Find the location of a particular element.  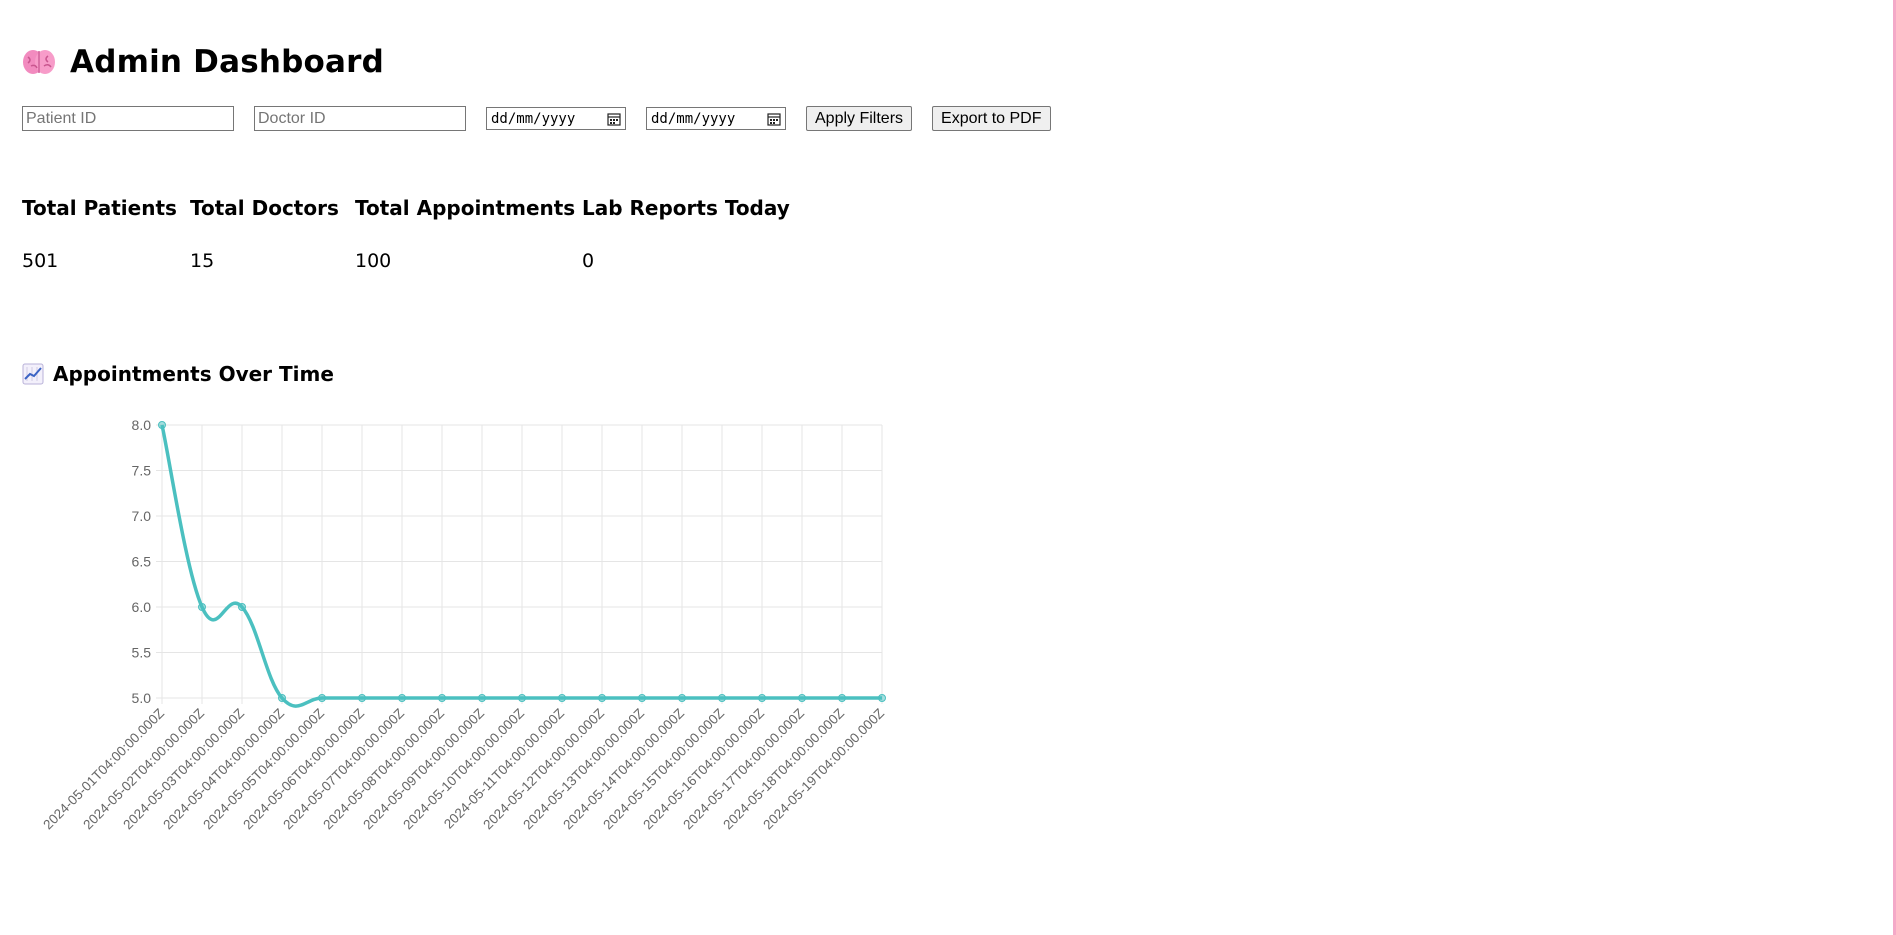

stat-lab-reports-today: Lab Reports Today 0 is located at coordinates (686, 234).